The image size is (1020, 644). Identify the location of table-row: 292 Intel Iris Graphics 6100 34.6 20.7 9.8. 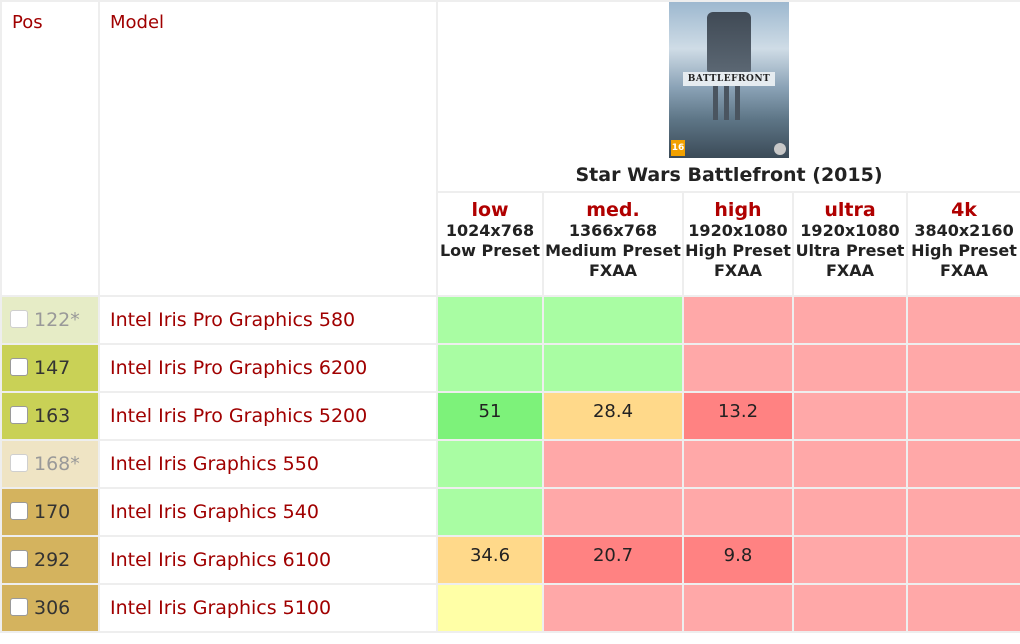
(510, 560).